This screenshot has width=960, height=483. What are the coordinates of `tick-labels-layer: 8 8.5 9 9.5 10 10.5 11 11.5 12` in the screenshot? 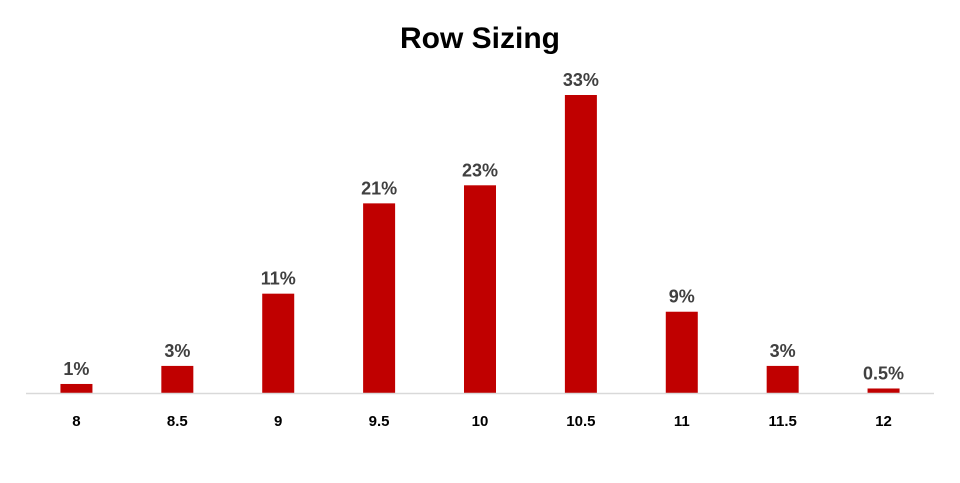 It's located at (482, 421).